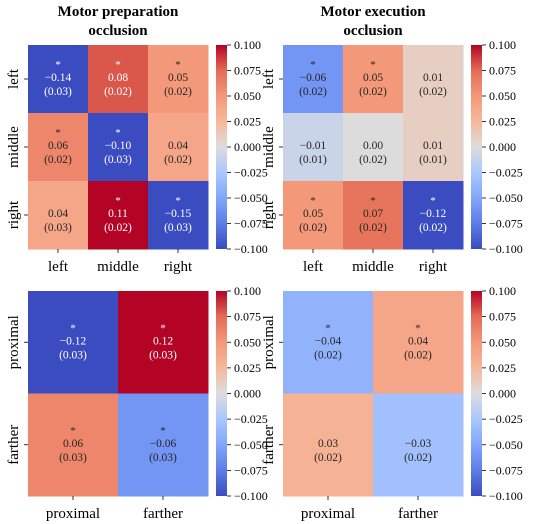 Image resolution: width=550 pixels, height=524 pixels. What do you see at coordinates (178, 267) in the screenshot?
I see `x-tick-label: right` at bounding box center [178, 267].